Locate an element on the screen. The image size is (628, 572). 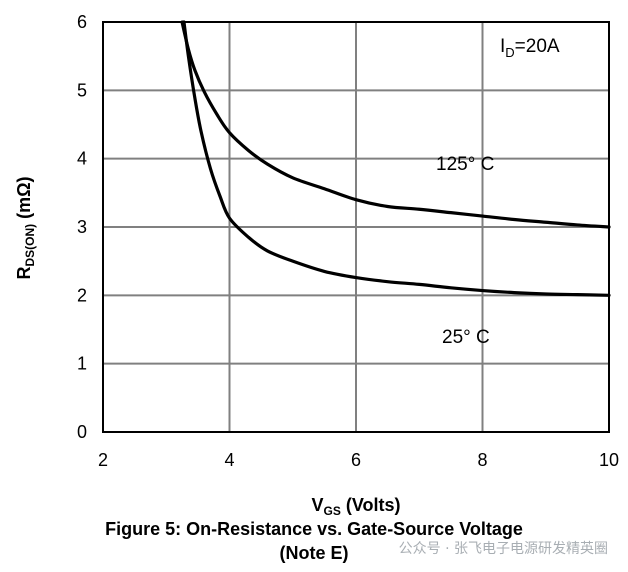
x-axis-label: VGS (Volts) is located at coordinates (355, 506).